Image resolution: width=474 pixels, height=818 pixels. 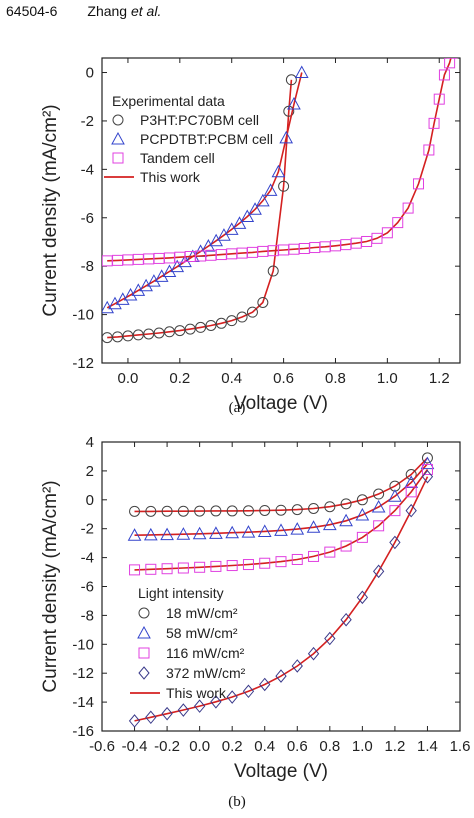 I want to click on page-header: 64504-6 Zhang et al., so click(x=83, y=11).